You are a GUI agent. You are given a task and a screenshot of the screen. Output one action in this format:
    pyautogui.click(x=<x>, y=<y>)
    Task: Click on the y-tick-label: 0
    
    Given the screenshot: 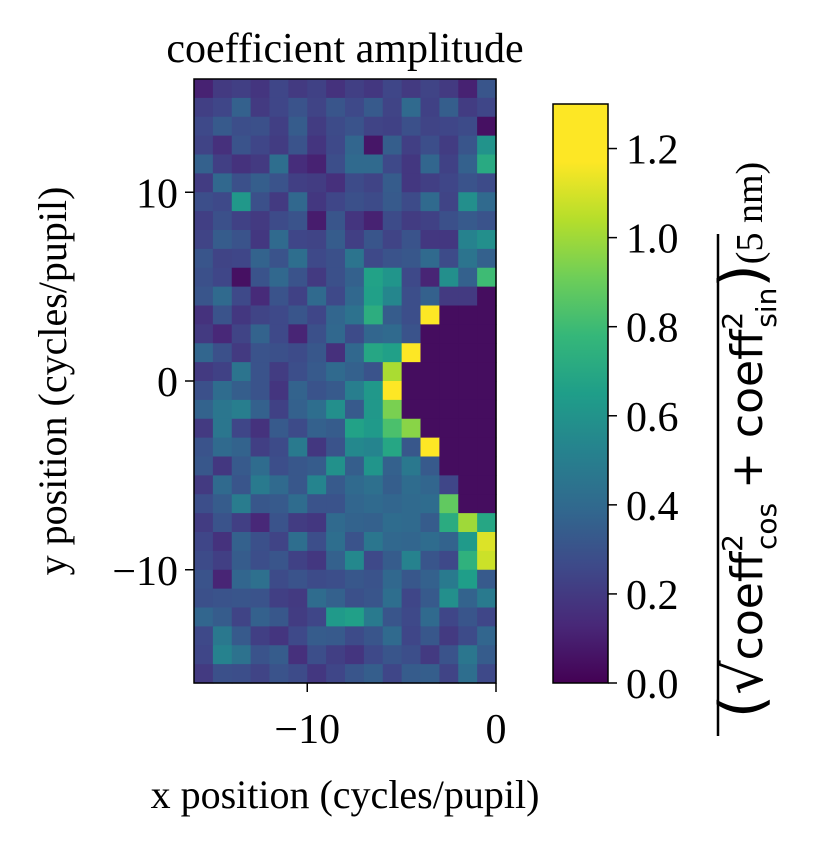 What is the action you would take?
    pyautogui.click(x=167, y=383)
    